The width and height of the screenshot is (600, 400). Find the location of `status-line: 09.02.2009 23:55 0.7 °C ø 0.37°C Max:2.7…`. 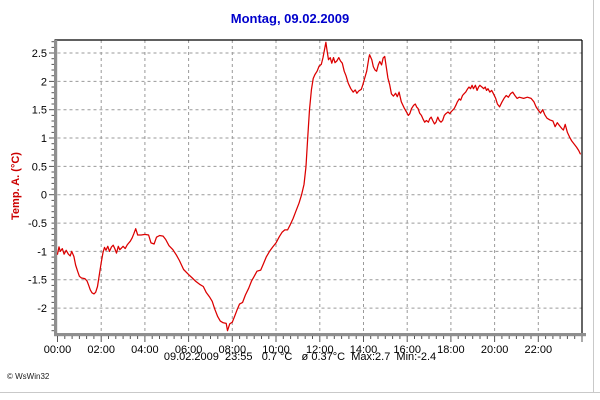

status-line: 09.02.2009 23:55 0.7 °C ø 0.37°C Max:2.7… is located at coordinates (300, 357).